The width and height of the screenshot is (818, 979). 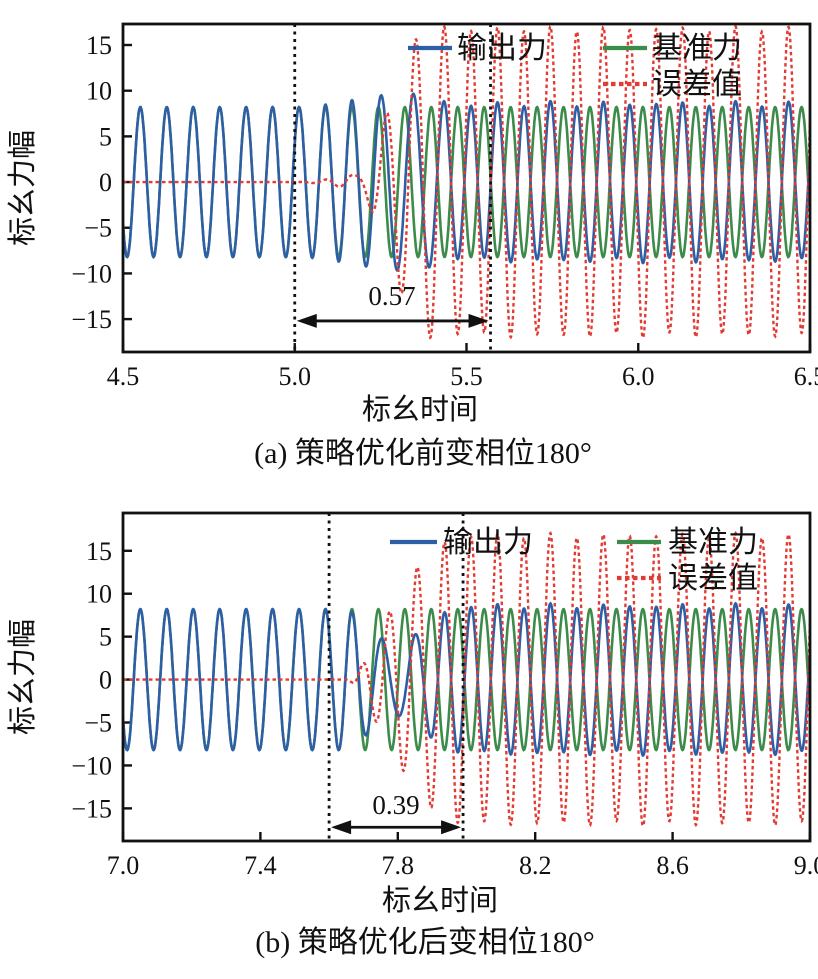 What do you see at coordinates (123, 376) in the screenshot?
I see `x-tick-label: 4.5` at bounding box center [123, 376].